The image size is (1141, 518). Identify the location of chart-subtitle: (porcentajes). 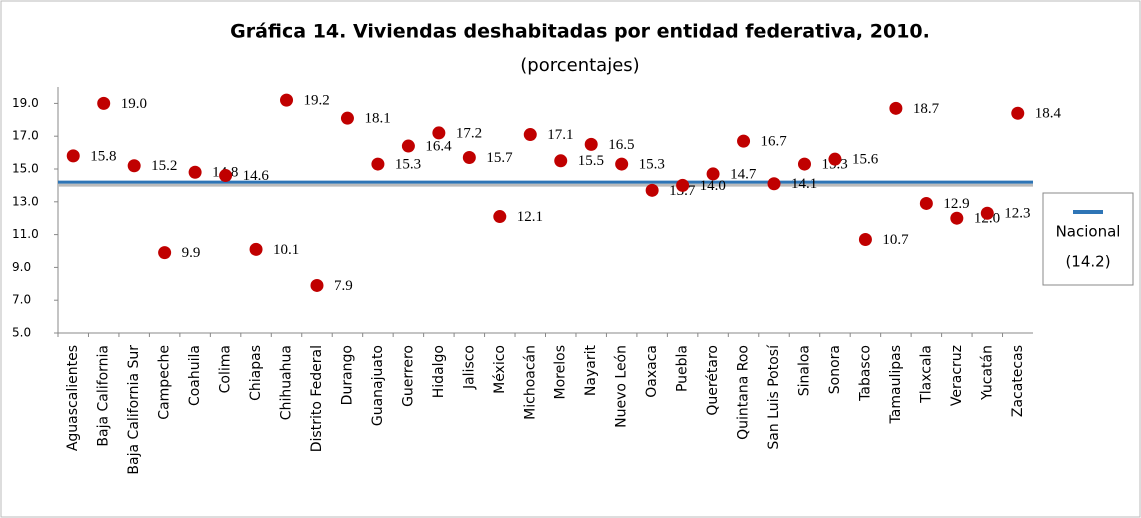
(579, 65).